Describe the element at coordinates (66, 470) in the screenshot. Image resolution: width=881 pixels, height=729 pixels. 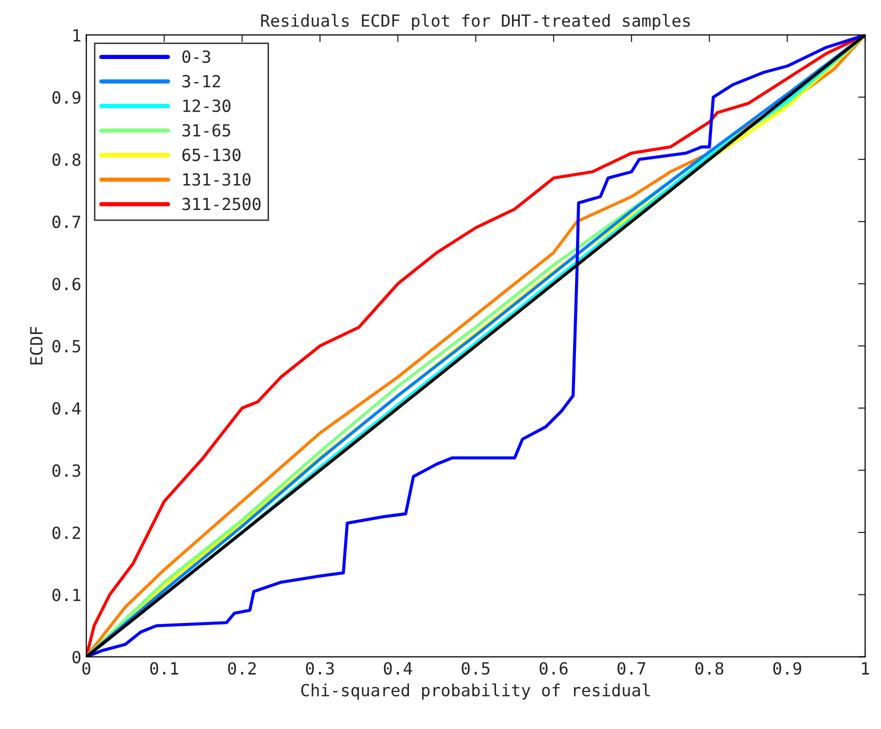
I see `y-tick-label: 0.3` at that location.